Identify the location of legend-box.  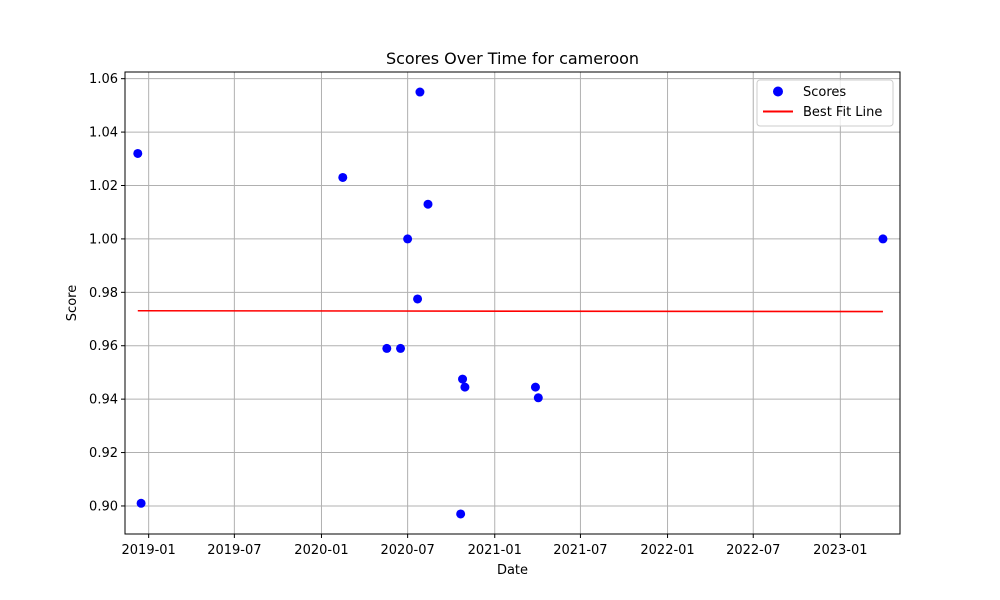
(825, 103).